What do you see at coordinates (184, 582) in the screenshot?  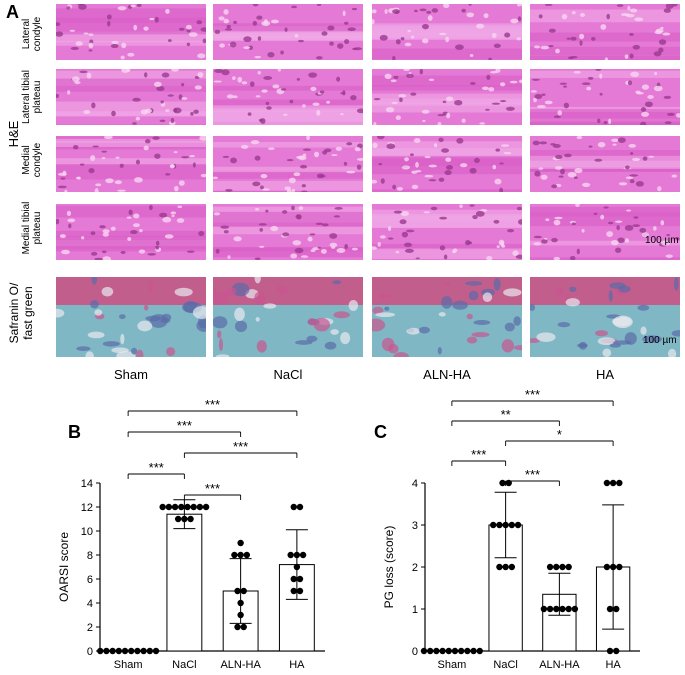 I see `bar-nacl` at bounding box center [184, 582].